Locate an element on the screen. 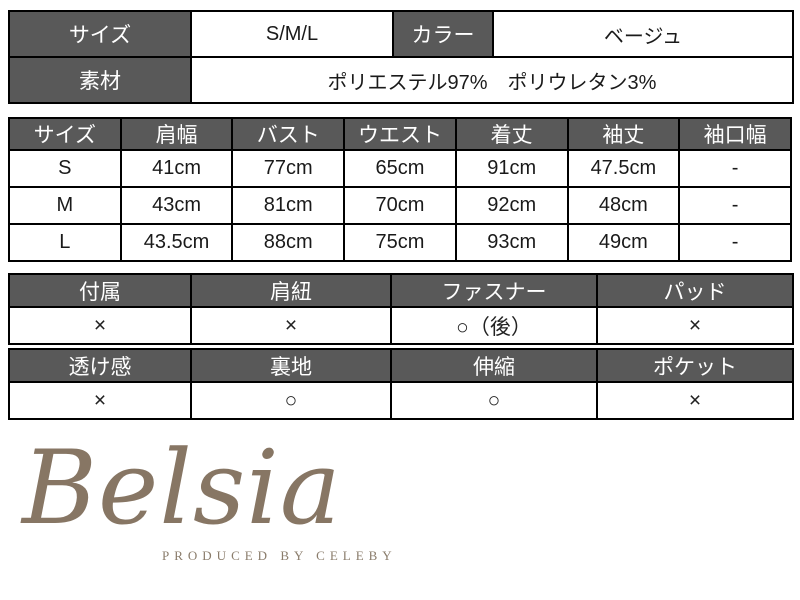 Image resolution: width=800 pixels, height=600 pixels. table-cell: 75cm is located at coordinates (400, 242).